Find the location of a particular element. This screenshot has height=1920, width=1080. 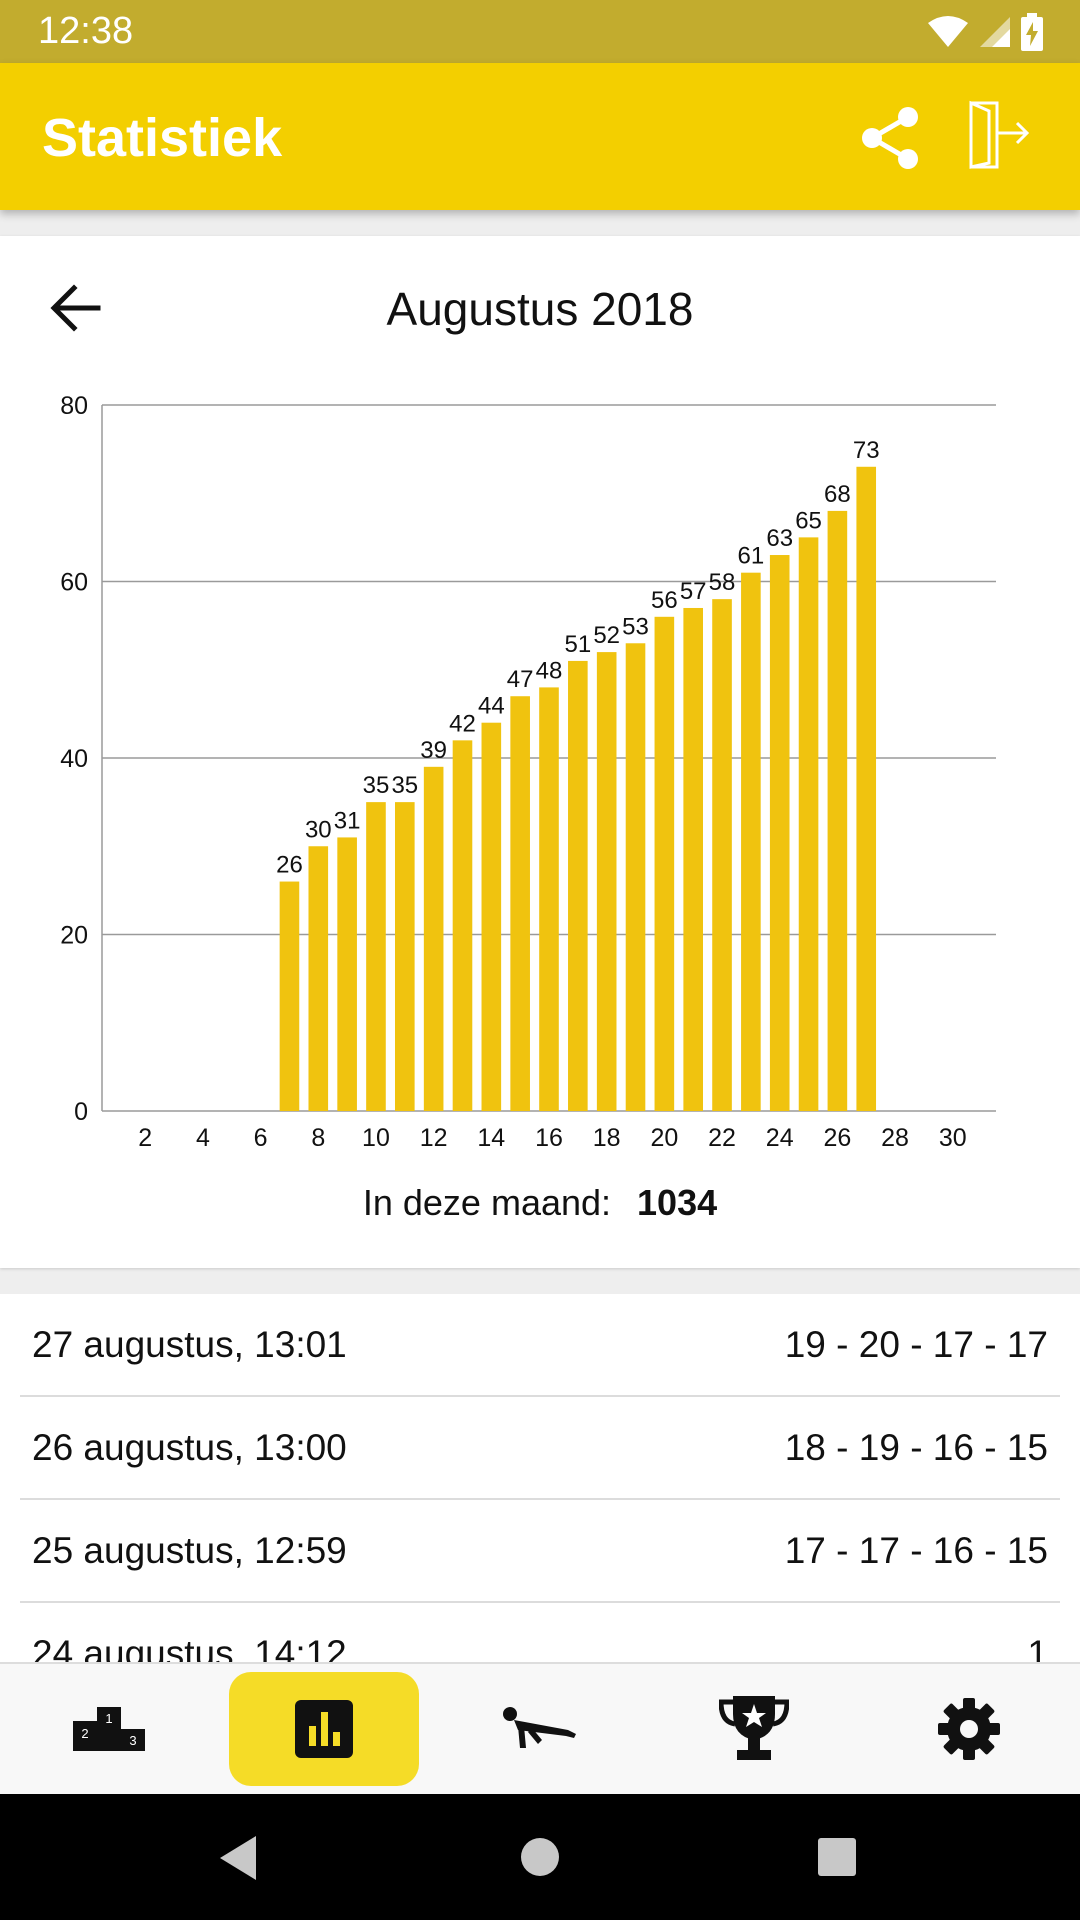

settings-gear-icon is located at coordinates (969, 1729).